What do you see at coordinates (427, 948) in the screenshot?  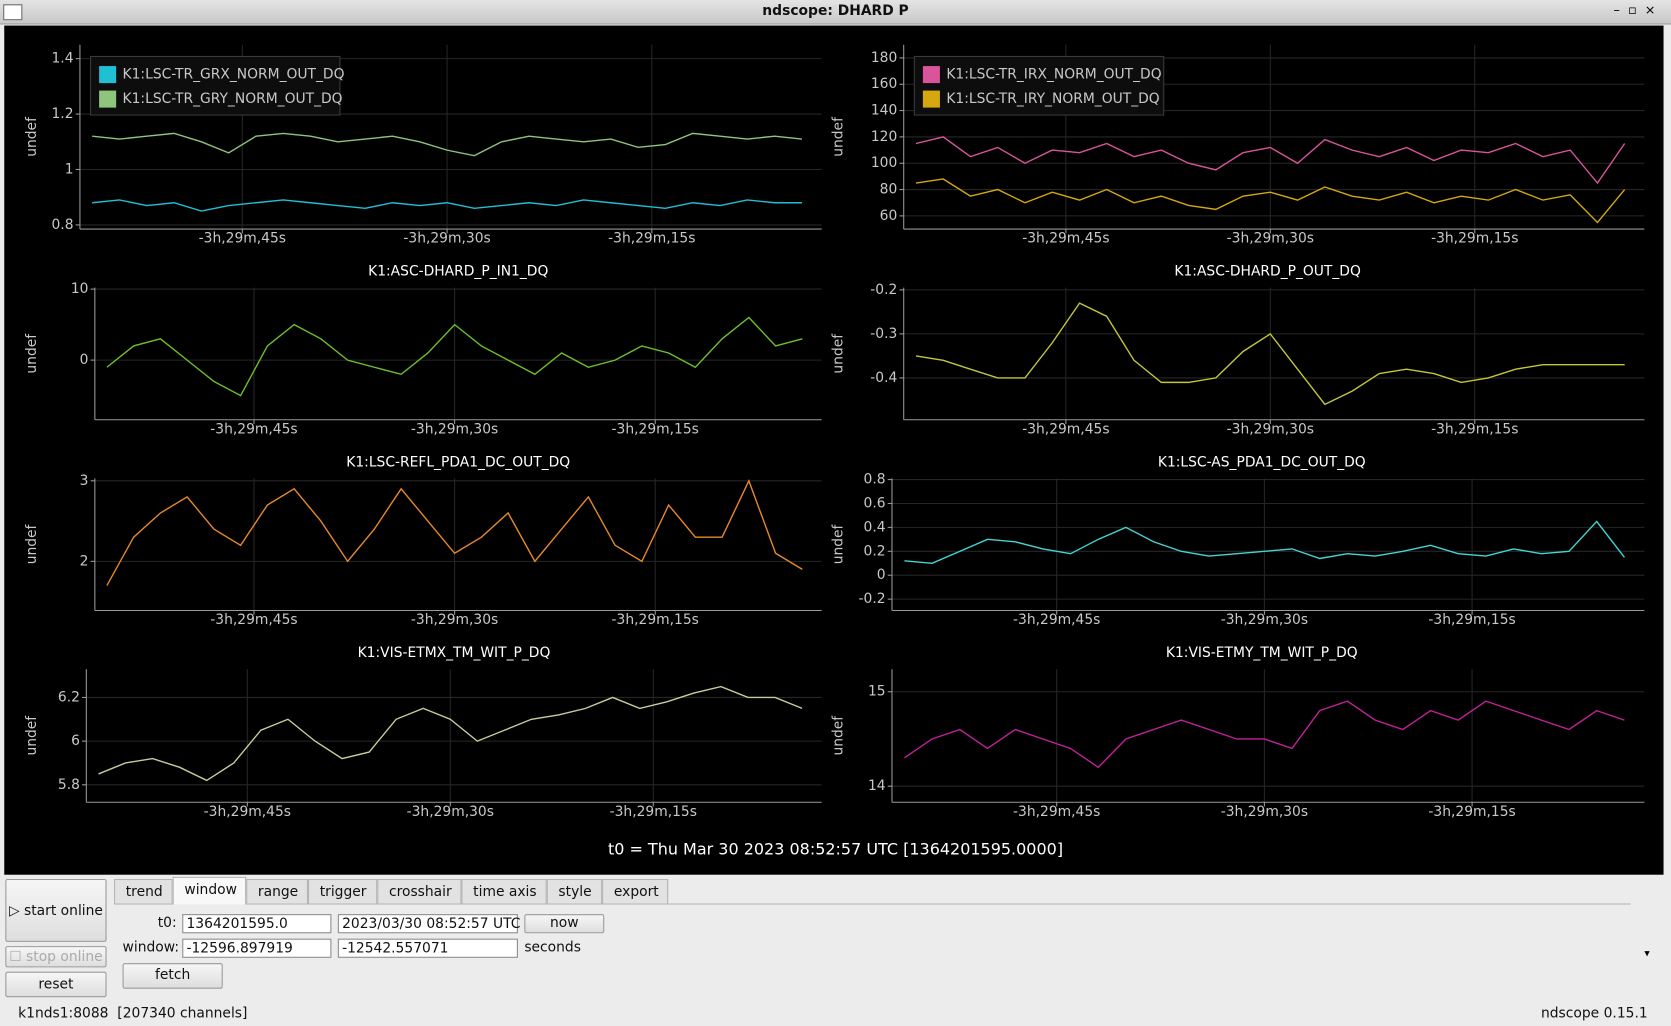 I see `window-end-input: -12542.557071` at bounding box center [427, 948].